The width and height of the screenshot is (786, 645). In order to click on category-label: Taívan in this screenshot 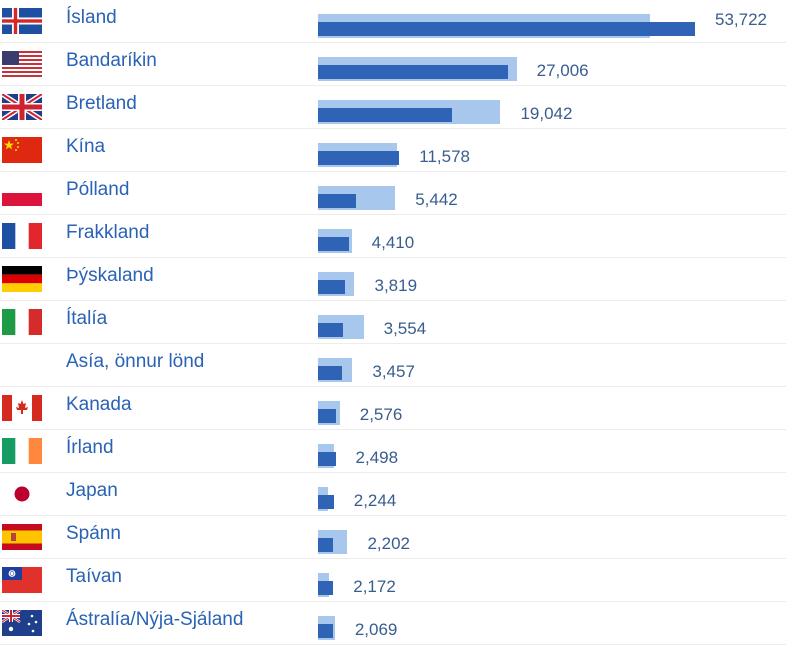, I will do `click(94, 576)`.